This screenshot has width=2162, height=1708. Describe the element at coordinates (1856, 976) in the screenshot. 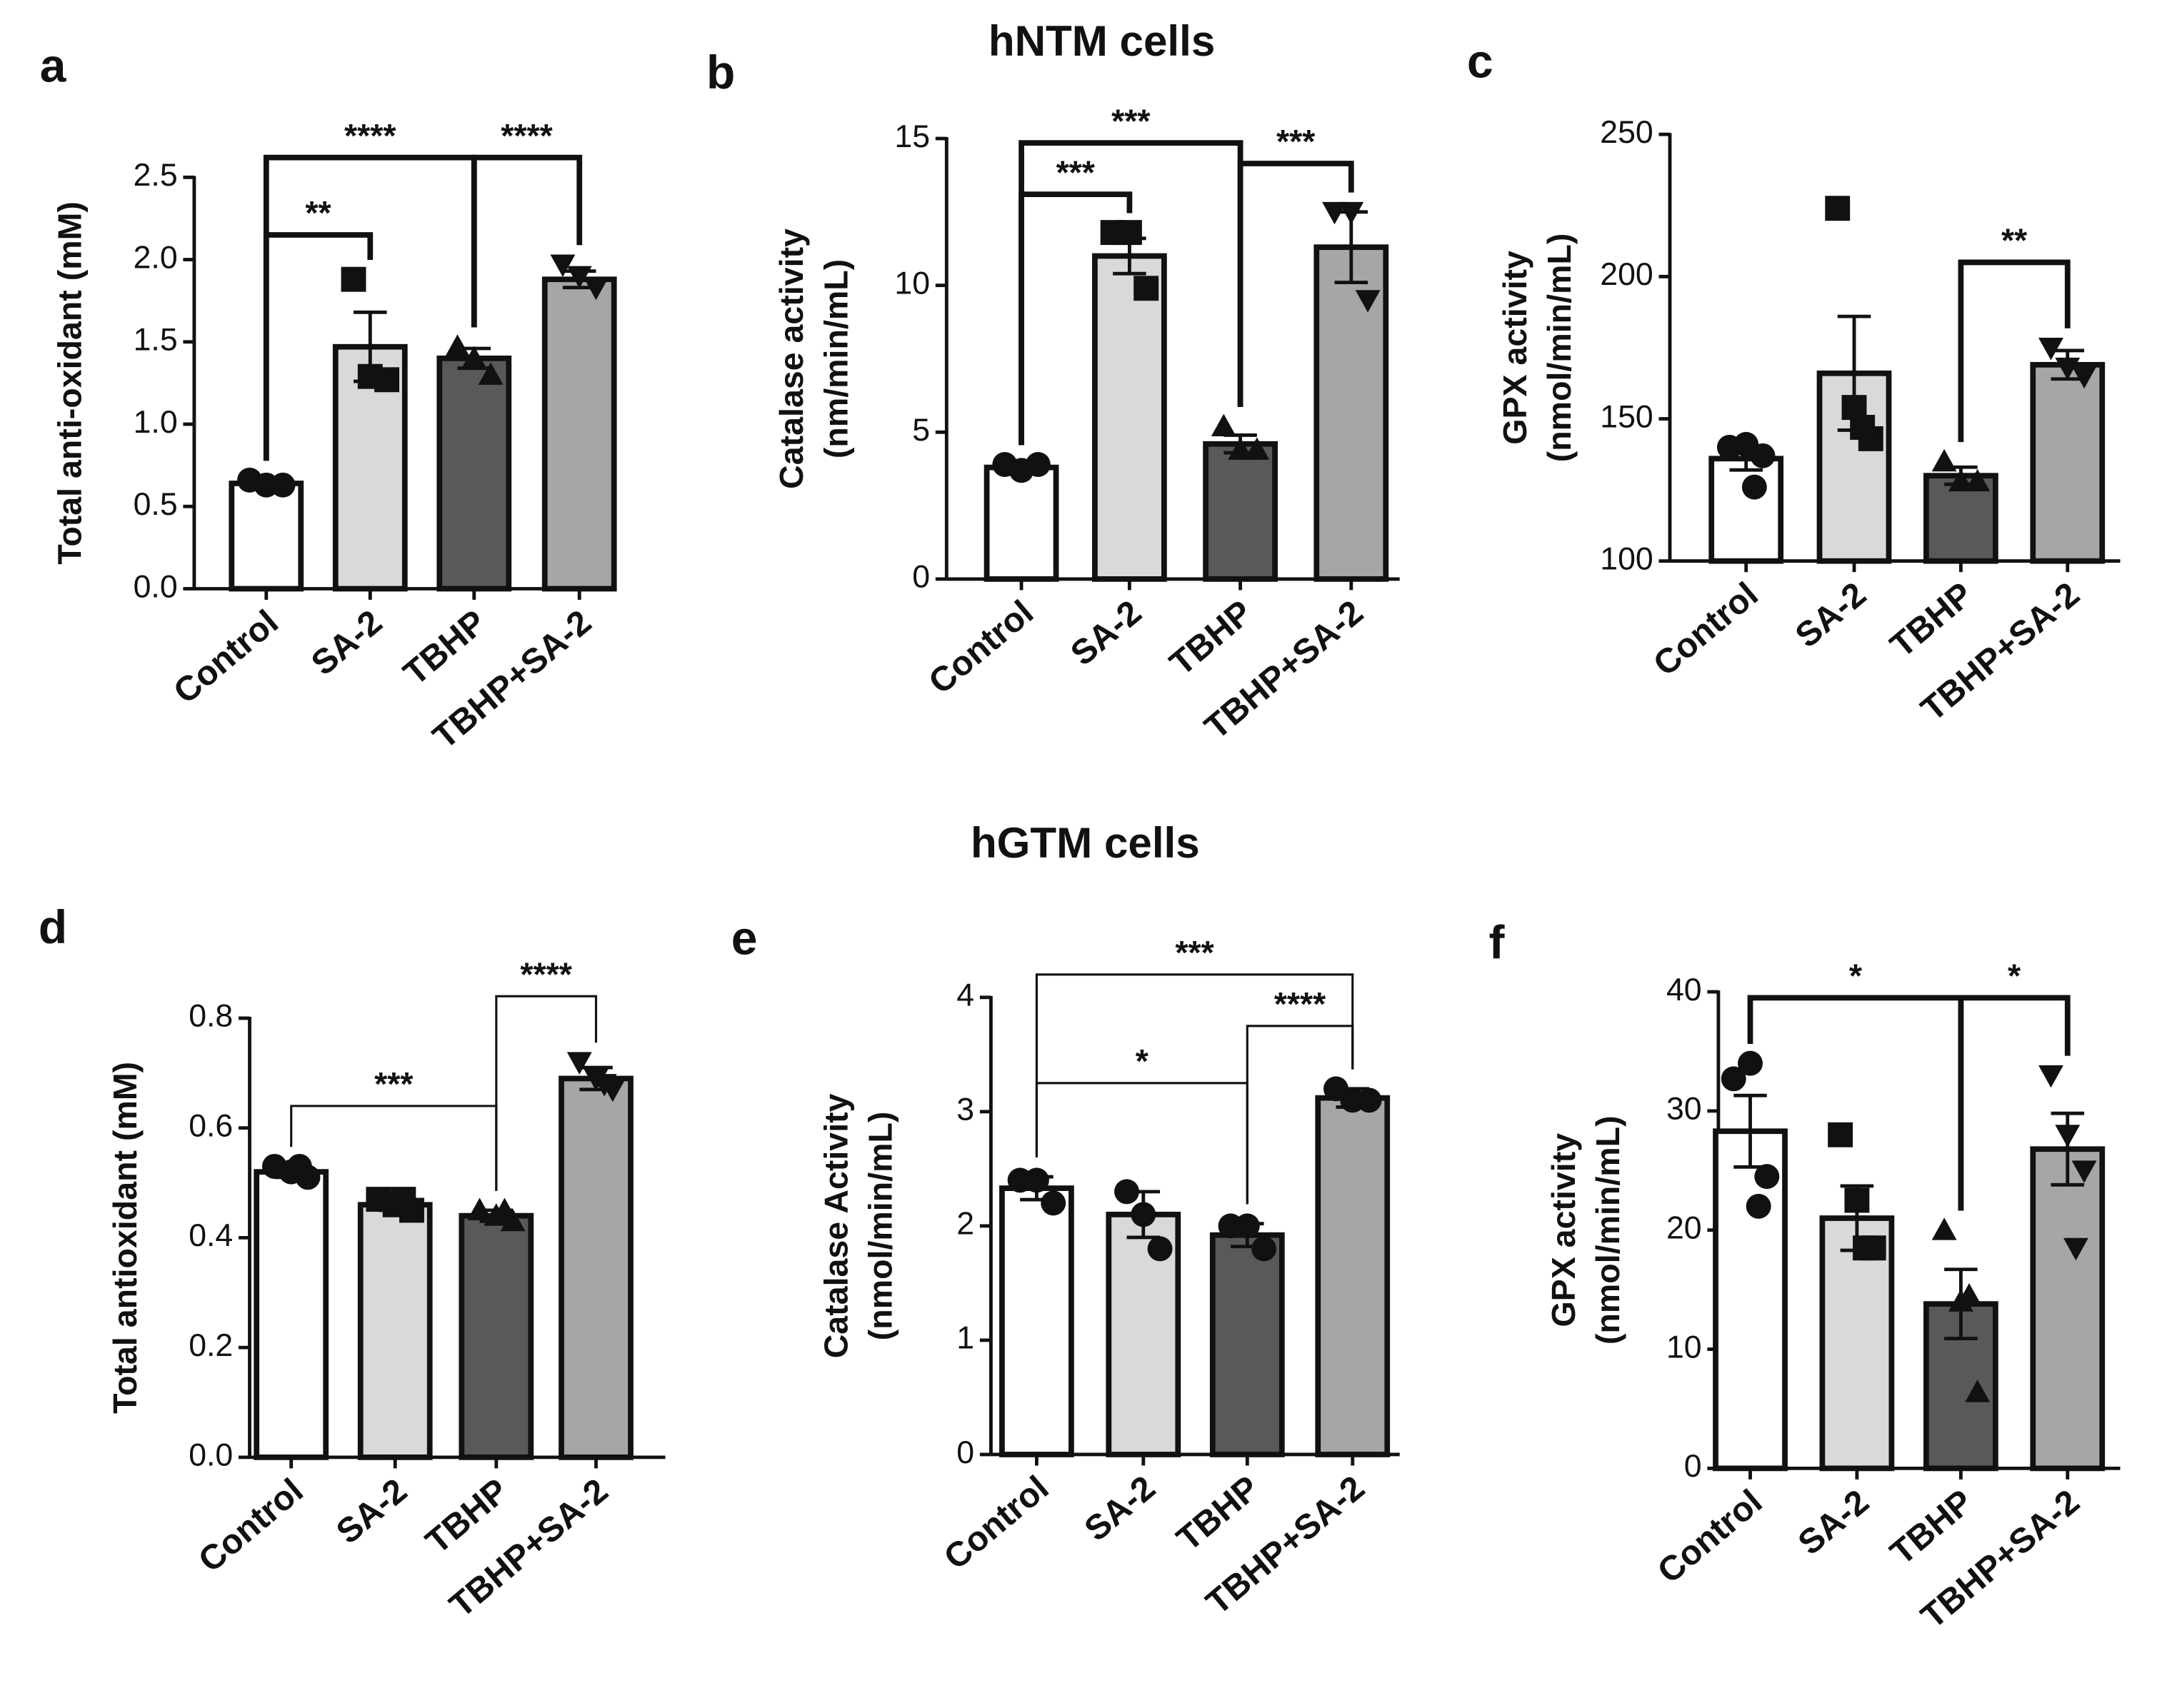

I see `significance-label: *` at that location.